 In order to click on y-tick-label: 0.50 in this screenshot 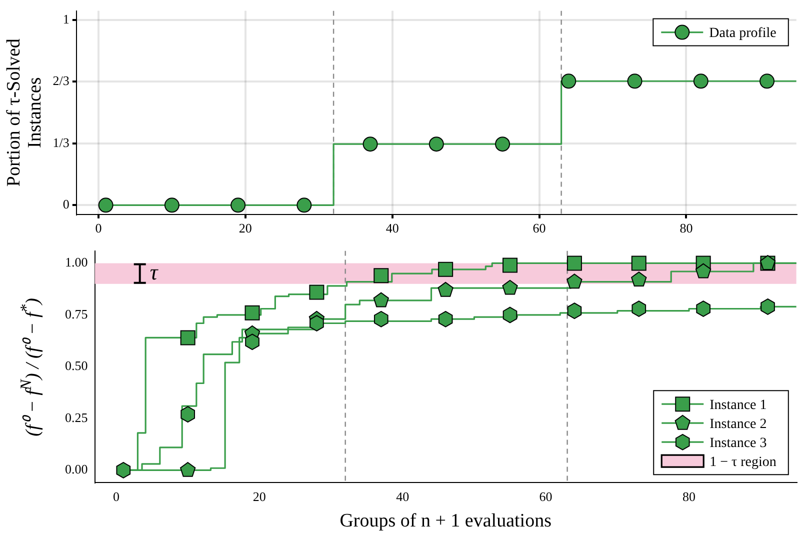, I will do `click(76, 366)`.